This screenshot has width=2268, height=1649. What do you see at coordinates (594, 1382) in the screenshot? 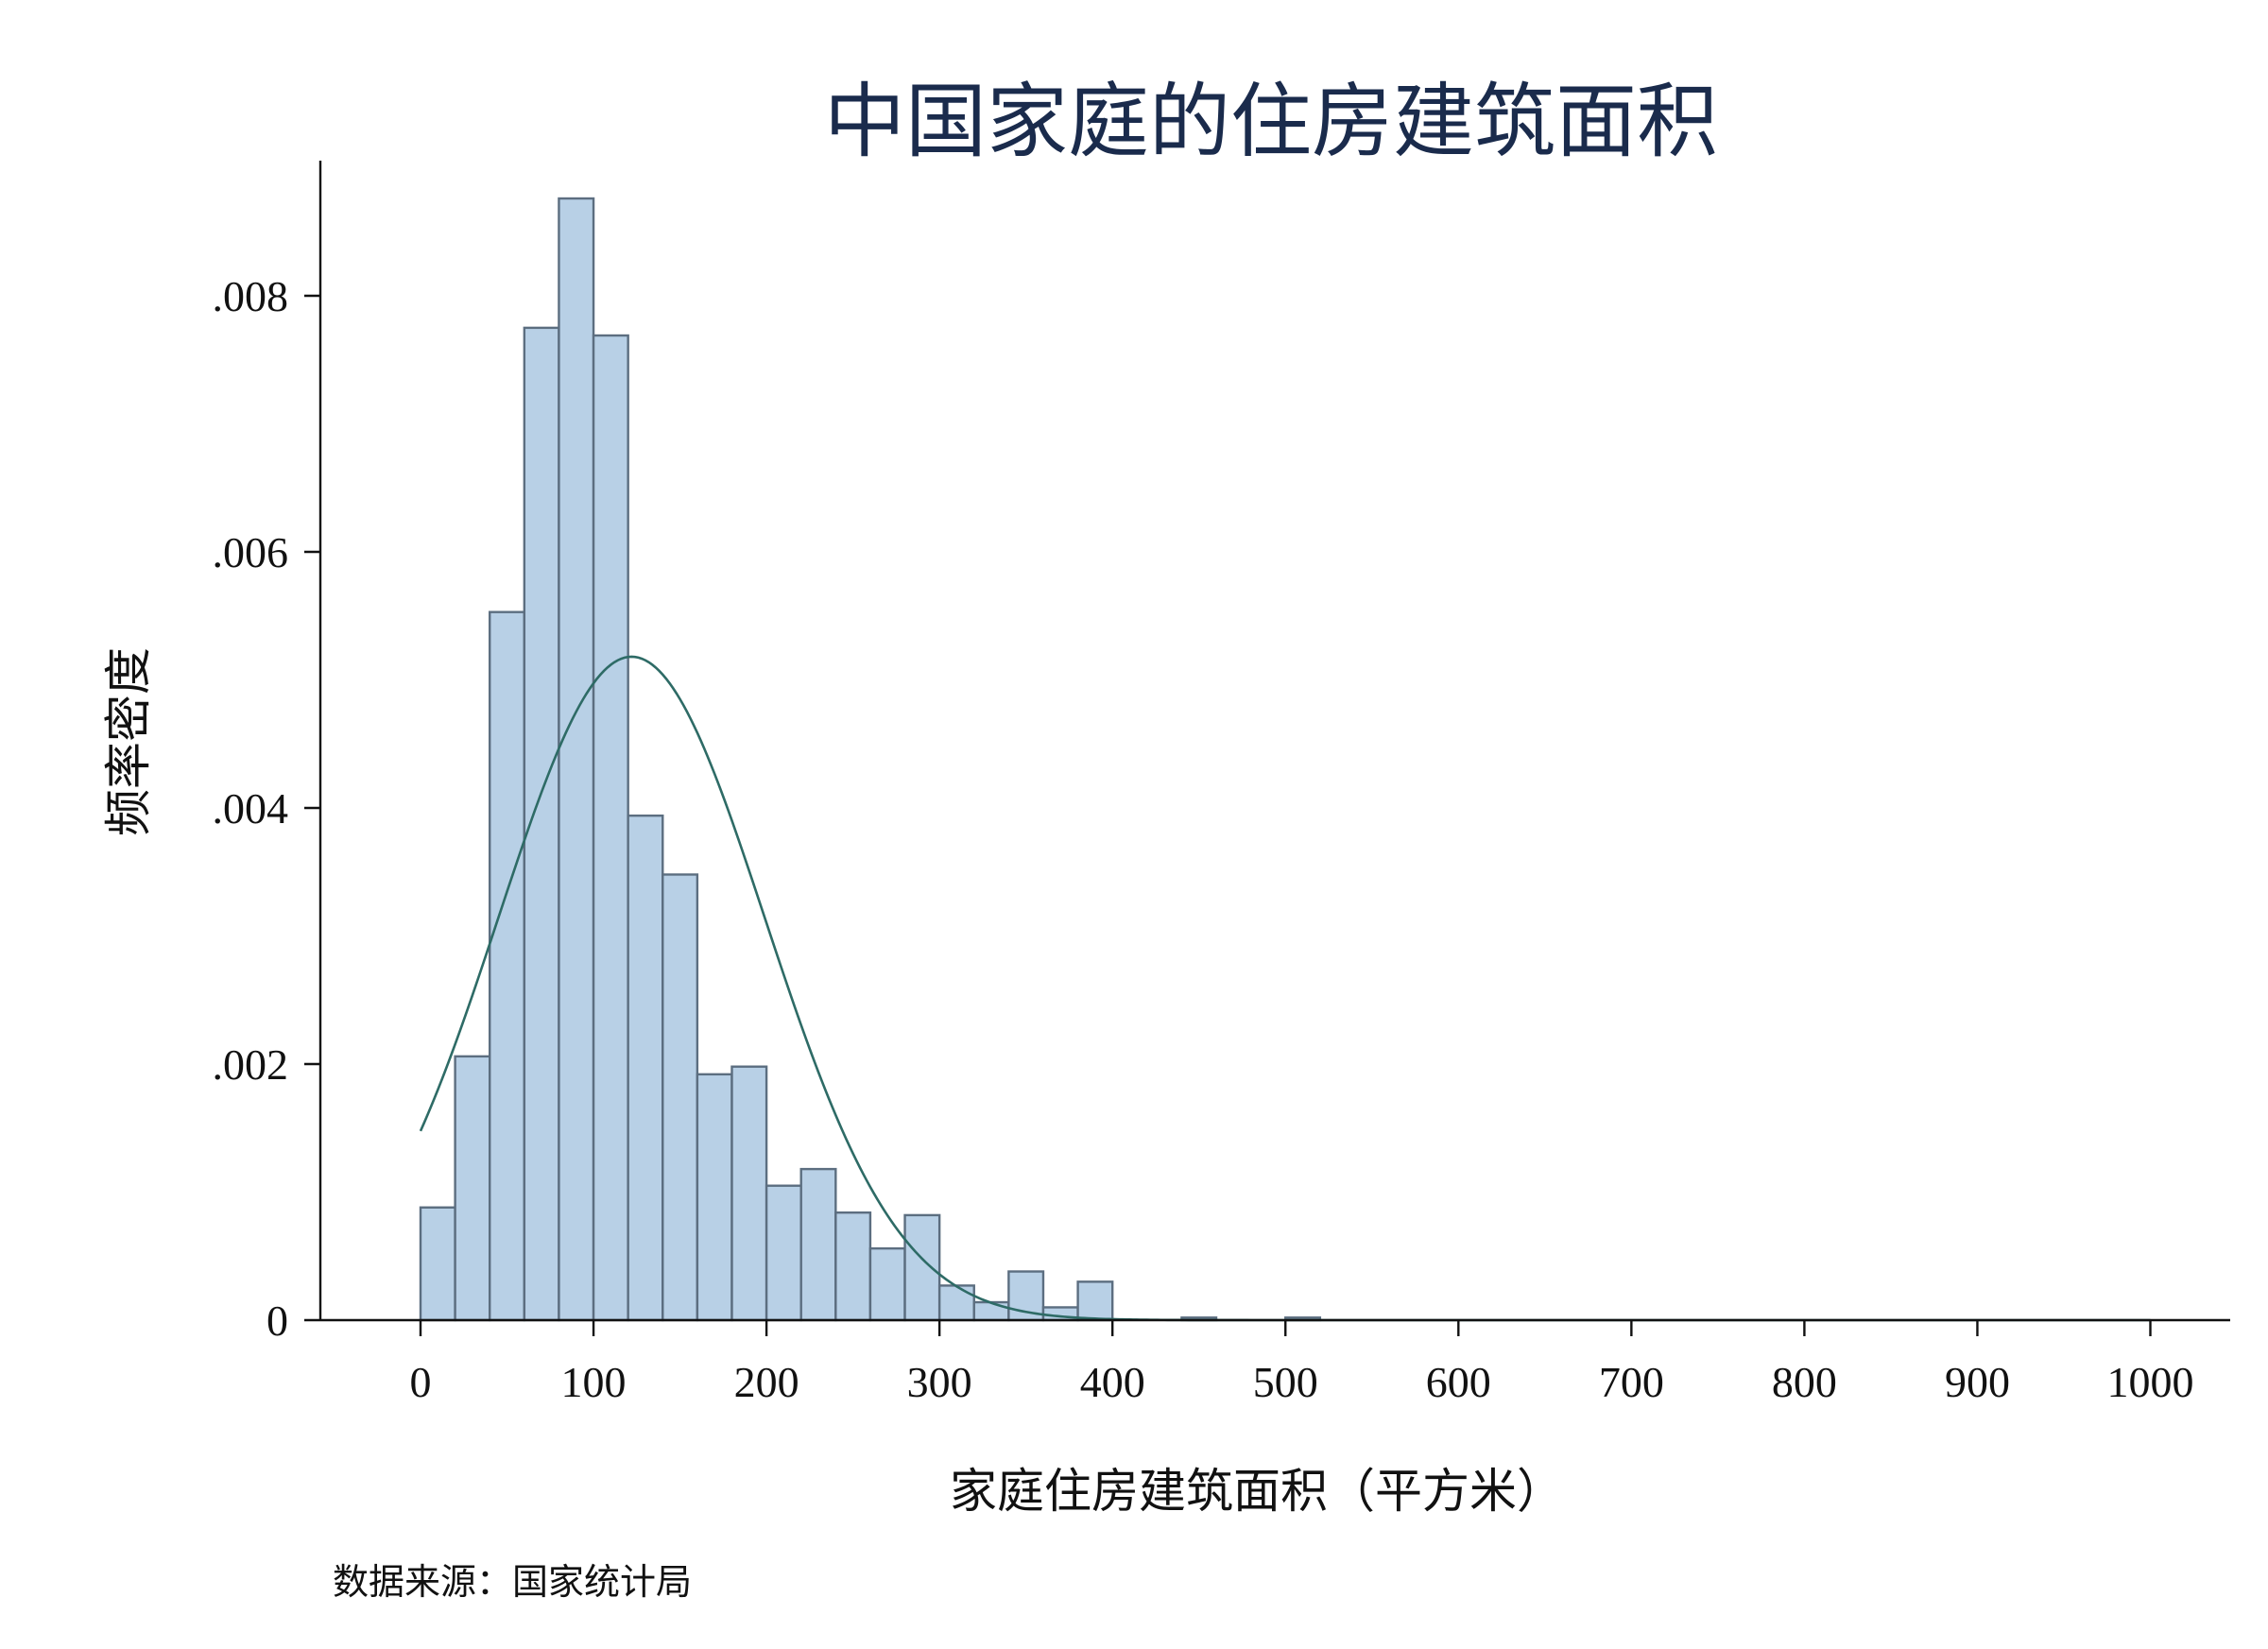
I see `x-tick-label-100: 100` at bounding box center [594, 1382].